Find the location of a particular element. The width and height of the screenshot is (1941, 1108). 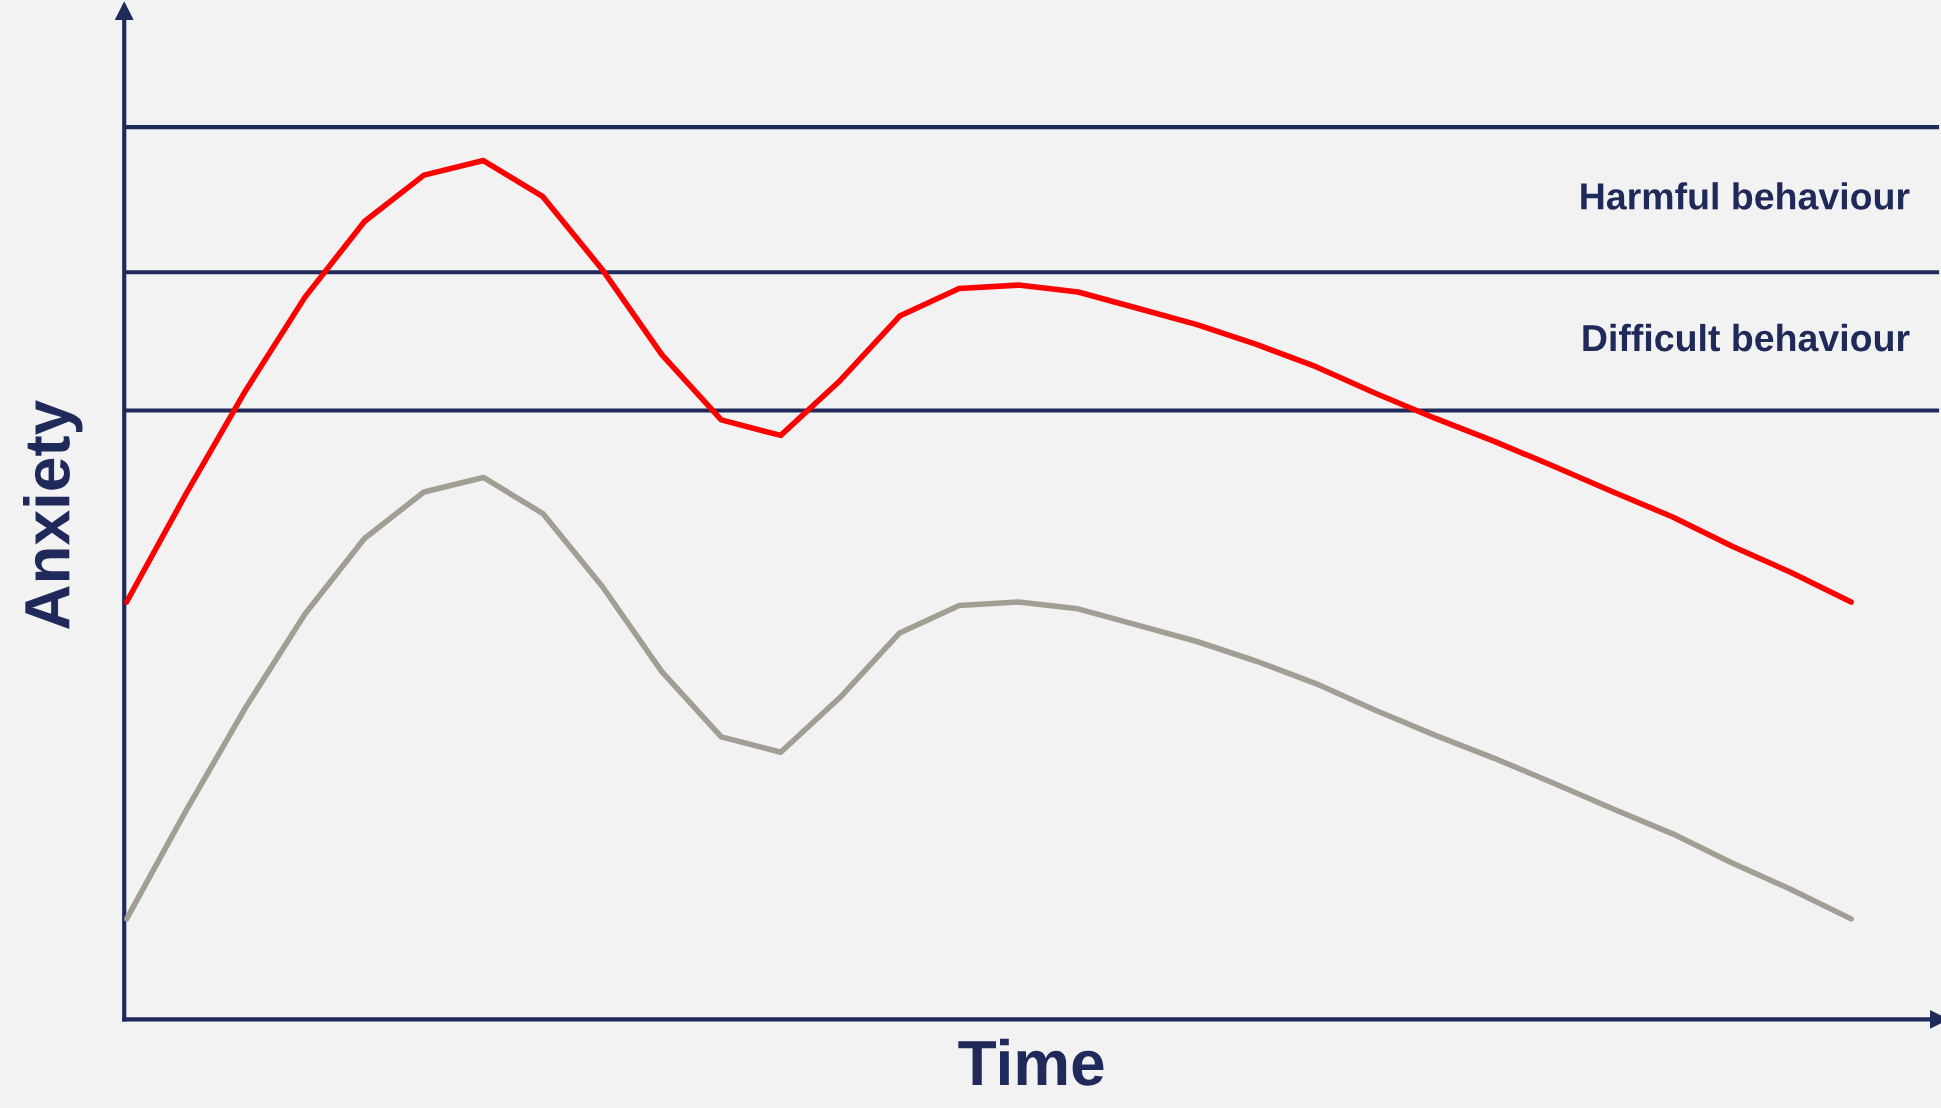

annotation: Difficult behaviour is located at coordinates (1746, 337).